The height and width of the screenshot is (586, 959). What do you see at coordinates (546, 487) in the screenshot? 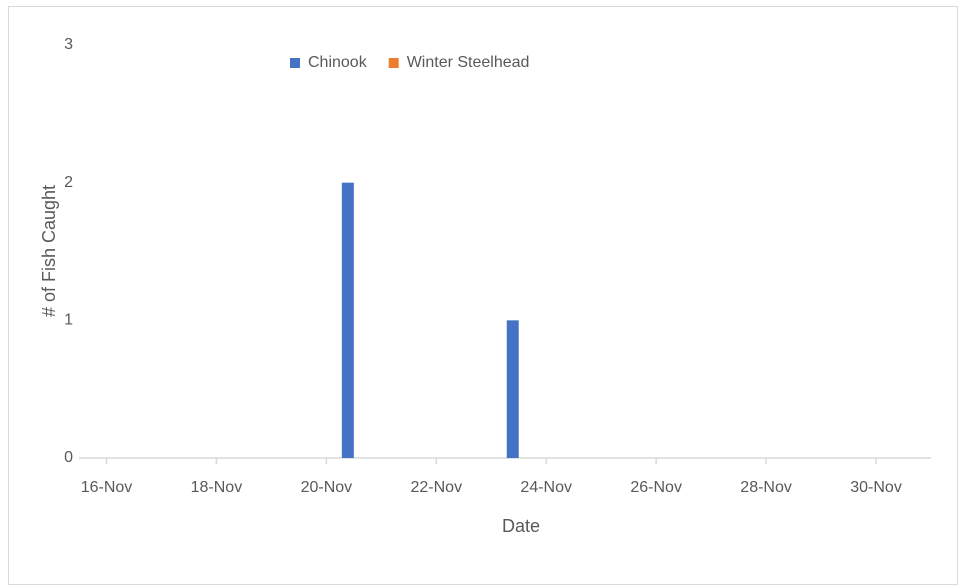
I see `x-tick-label: 24-Nov` at bounding box center [546, 487].